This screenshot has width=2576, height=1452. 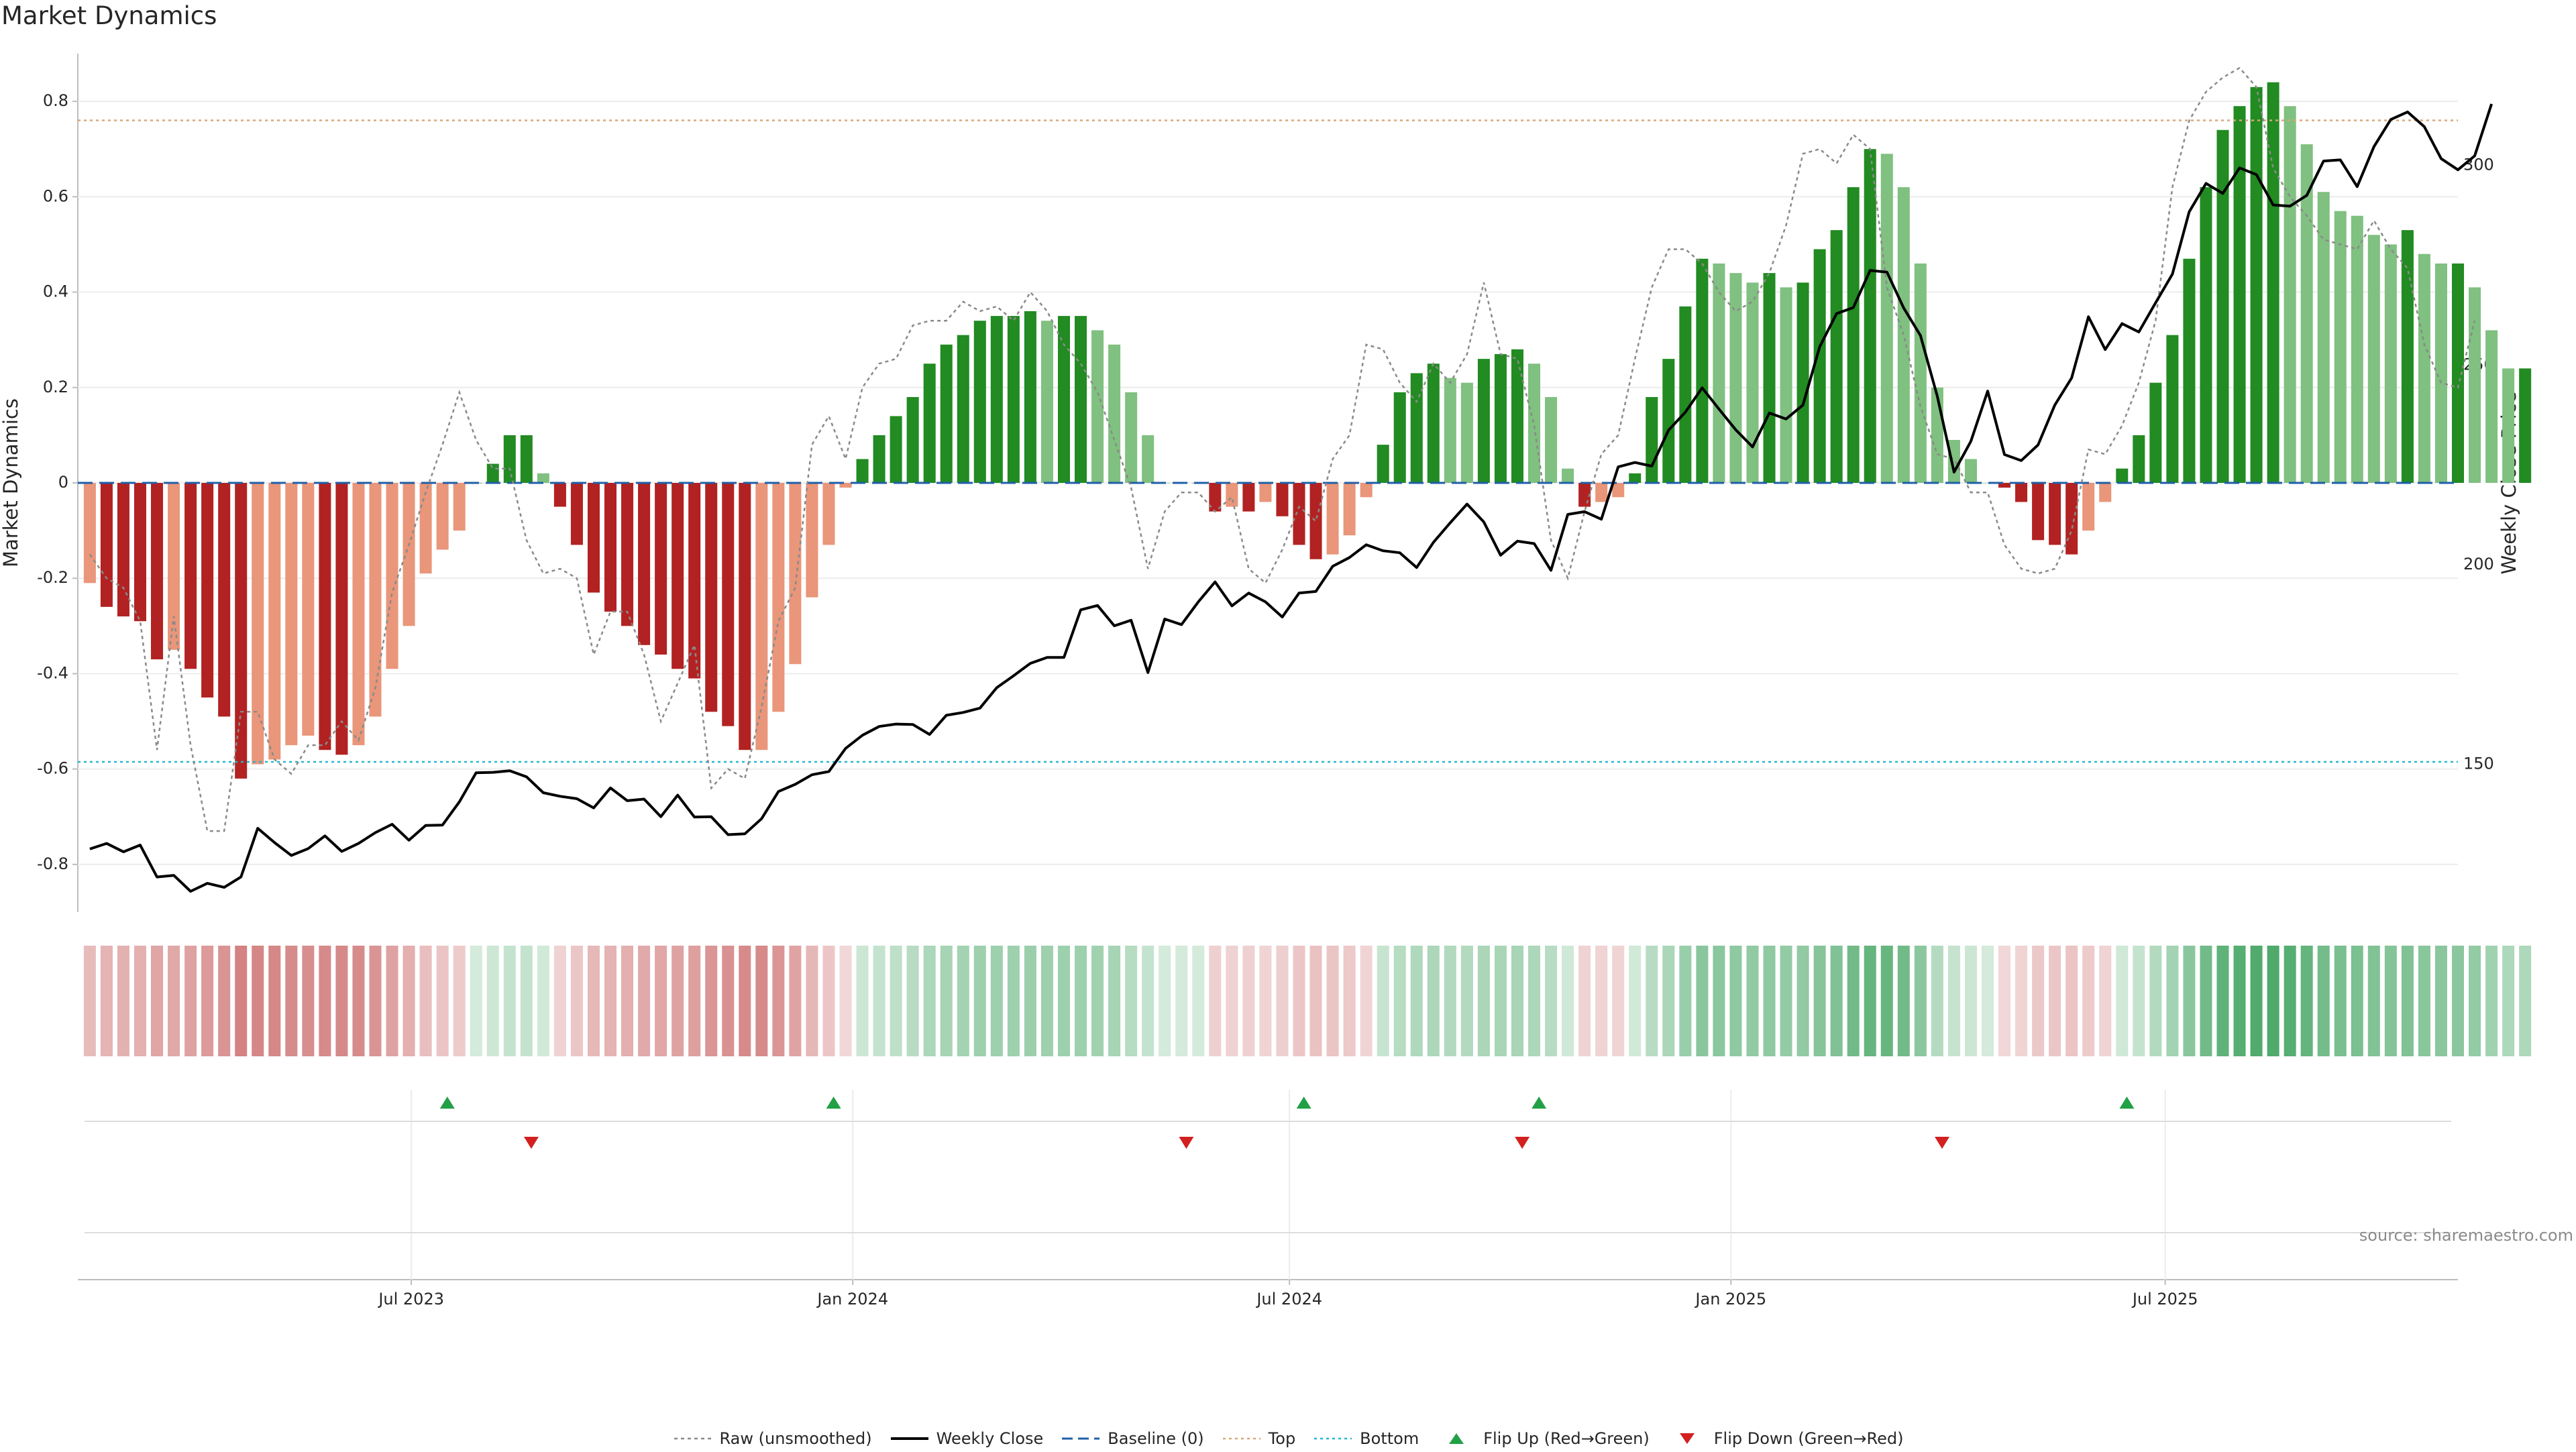 What do you see at coordinates (11, 482) in the screenshot?
I see `y-axis-label: Market Dynamics` at bounding box center [11, 482].